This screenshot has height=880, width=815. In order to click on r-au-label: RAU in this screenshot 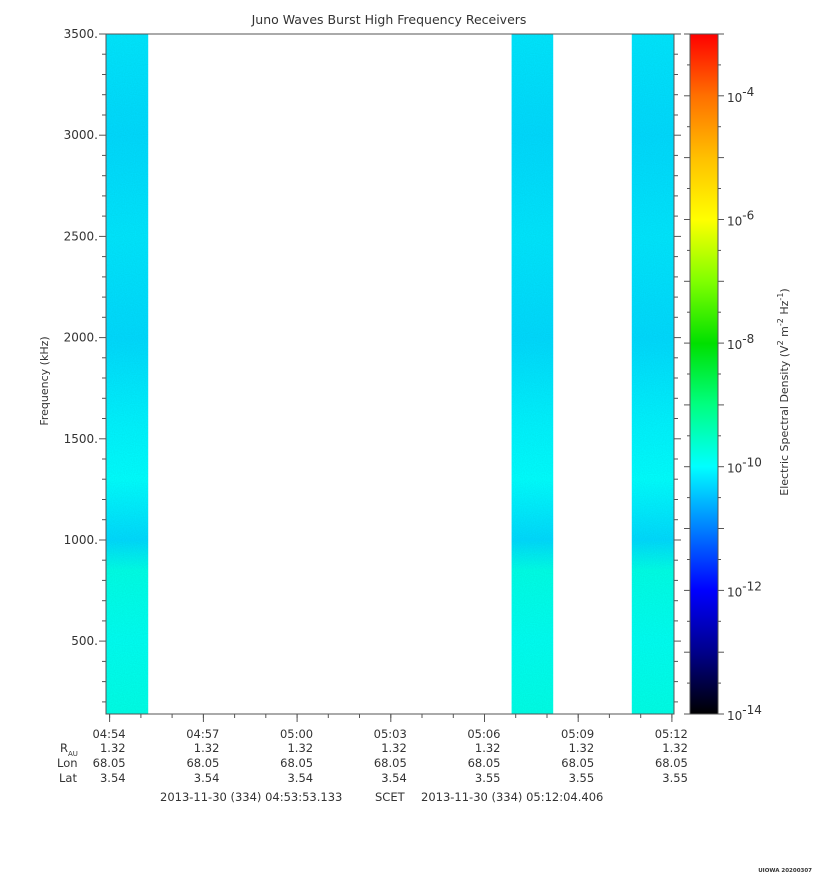, I will do `click(69, 749)`.